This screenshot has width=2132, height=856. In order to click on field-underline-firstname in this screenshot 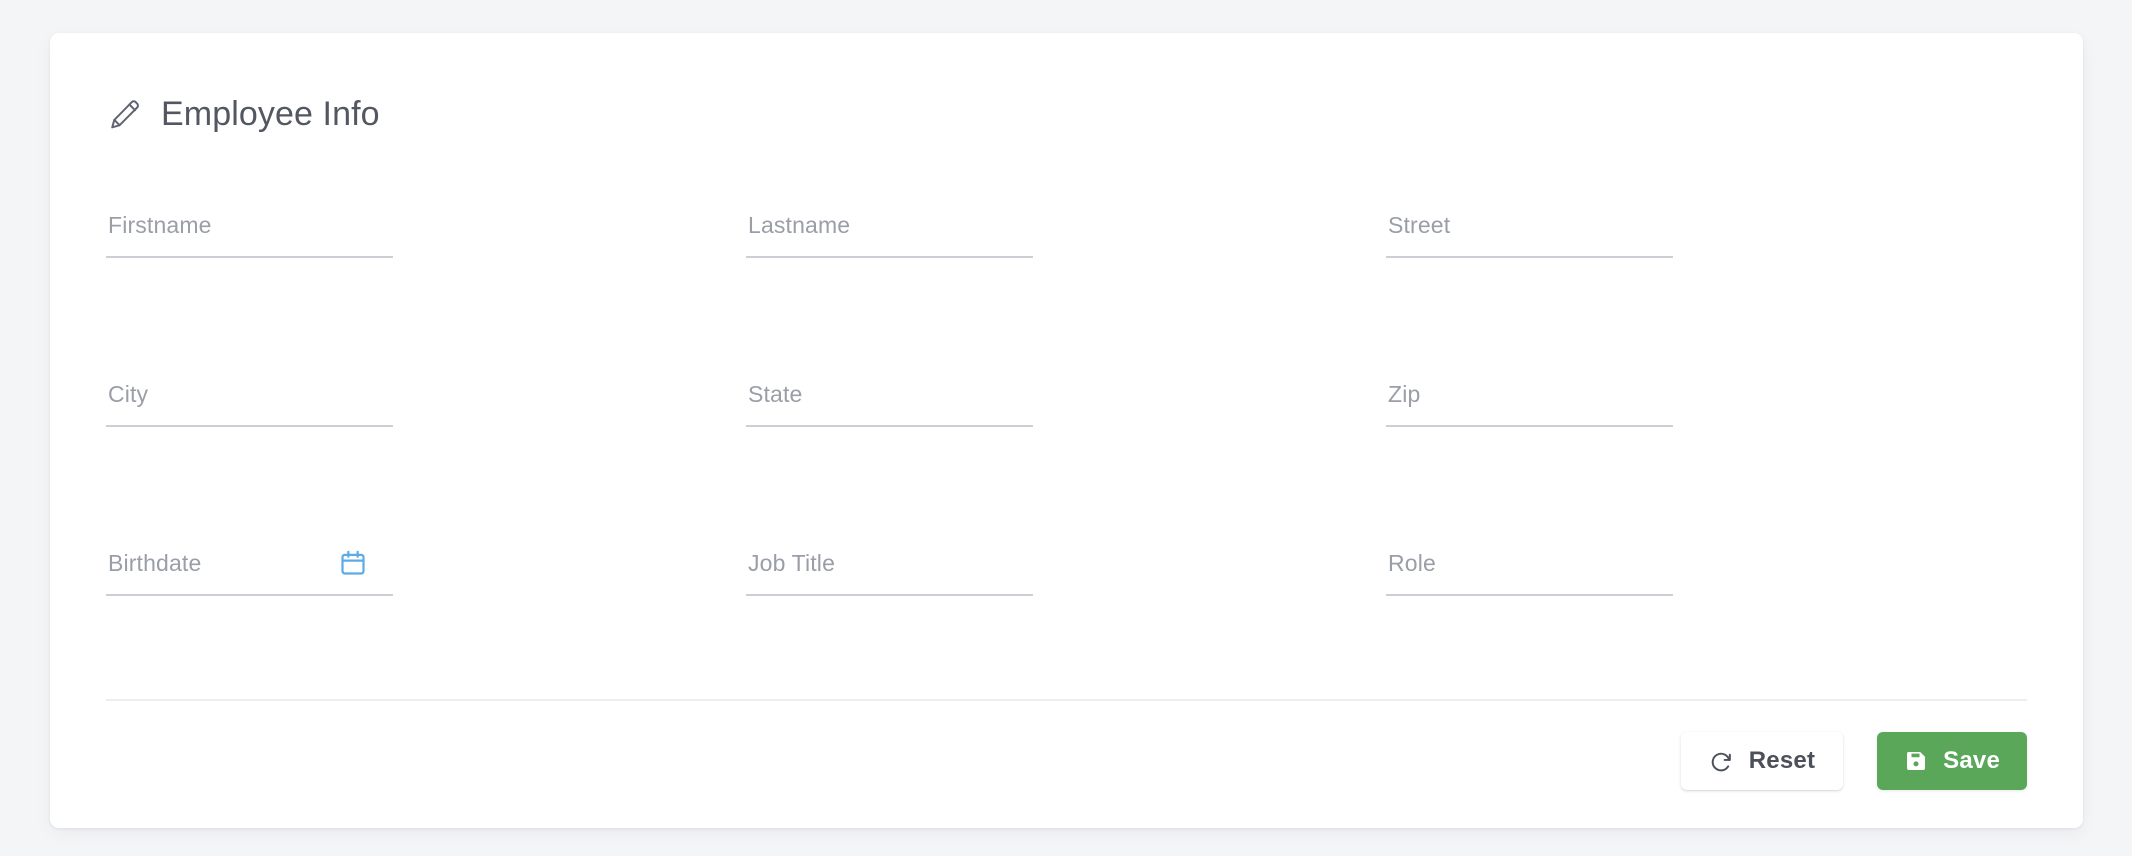, I will do `click(249, 257)`.